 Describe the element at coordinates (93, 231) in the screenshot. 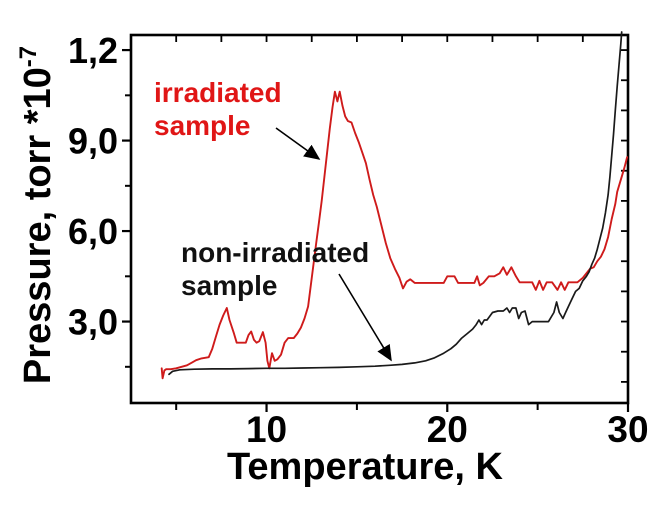

I see `y-tick-label: 6,0` at that location.